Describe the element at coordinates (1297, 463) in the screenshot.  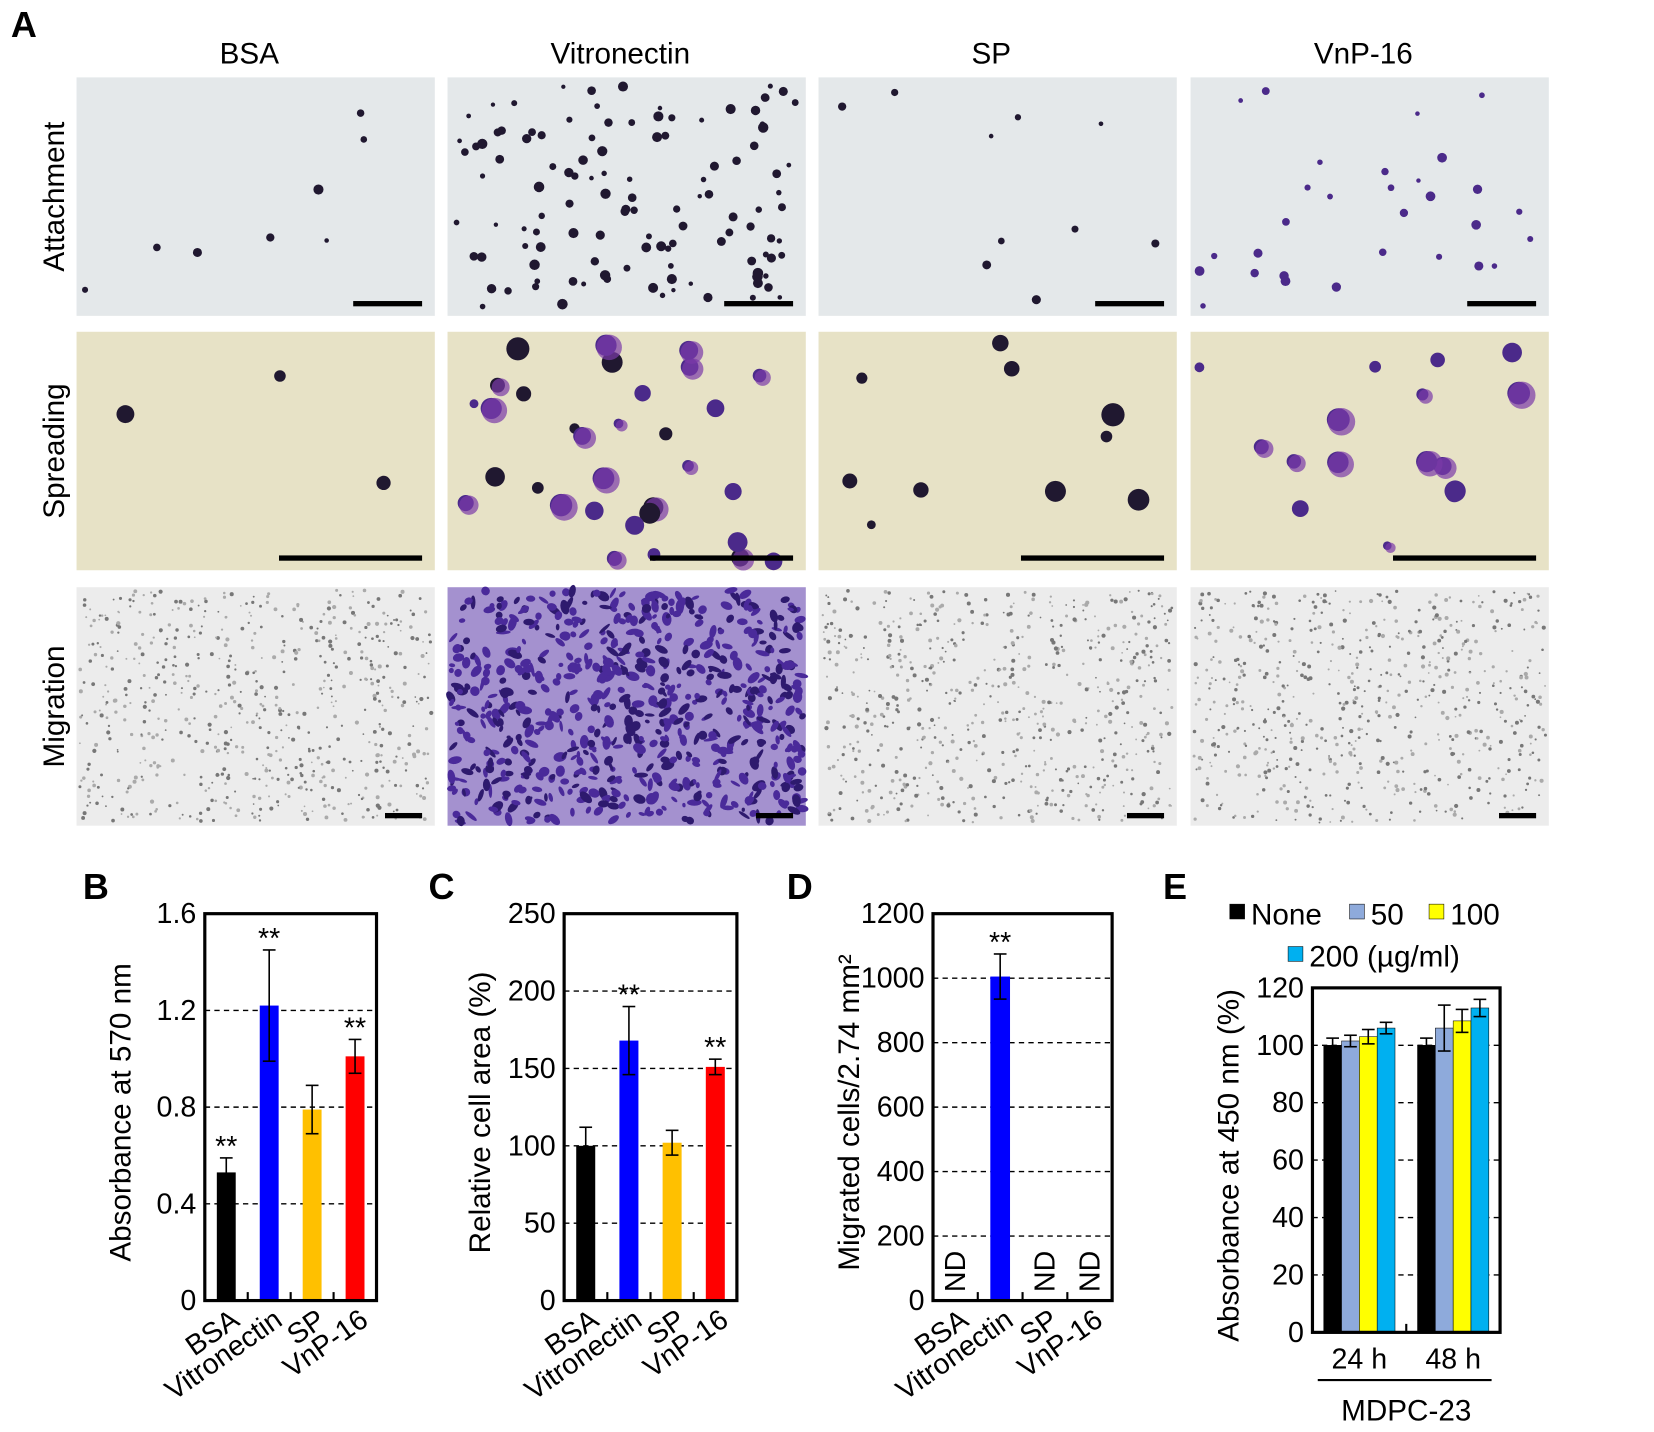
I see `cell-body` at that location.